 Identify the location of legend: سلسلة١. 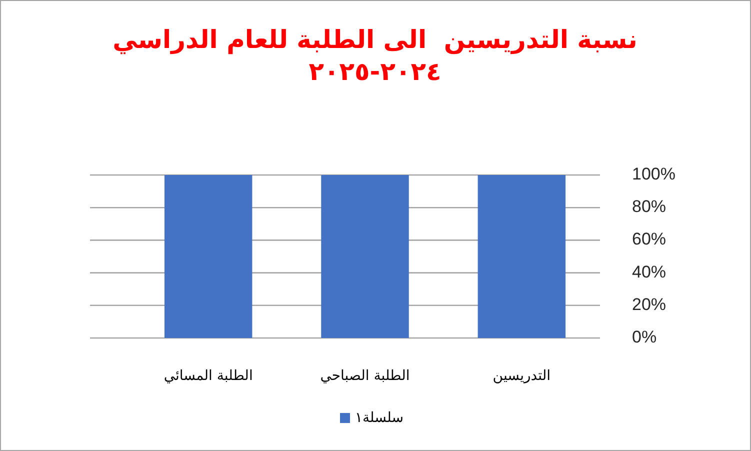
(372, 418).